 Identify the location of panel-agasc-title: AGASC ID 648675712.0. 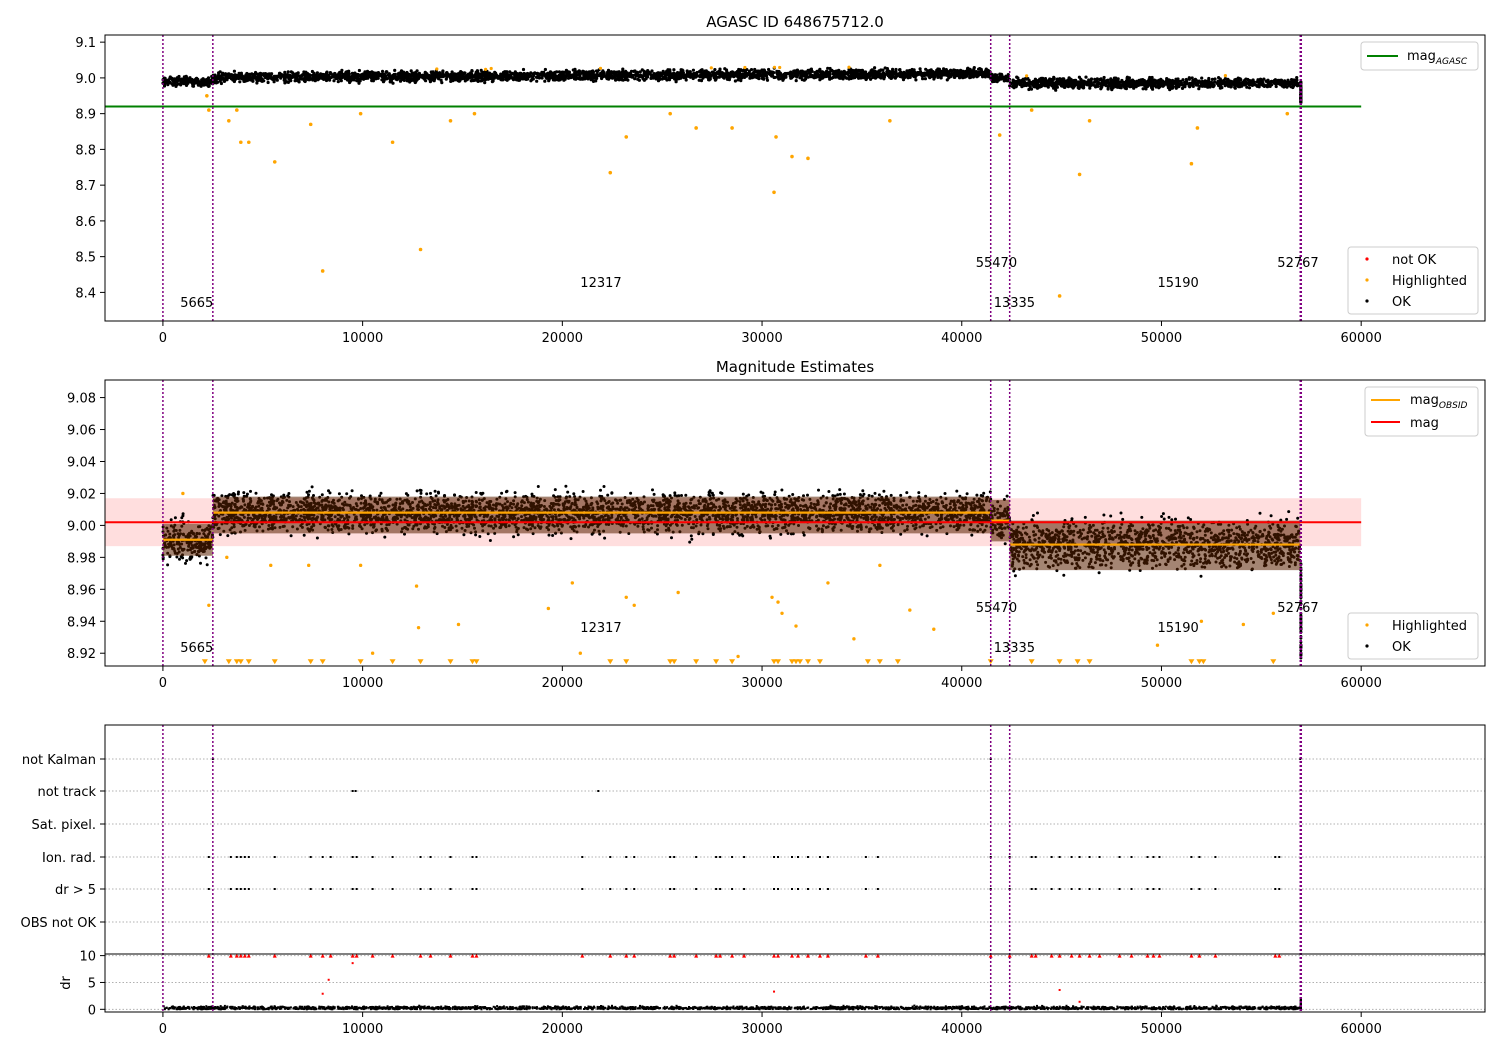
(795, 22).